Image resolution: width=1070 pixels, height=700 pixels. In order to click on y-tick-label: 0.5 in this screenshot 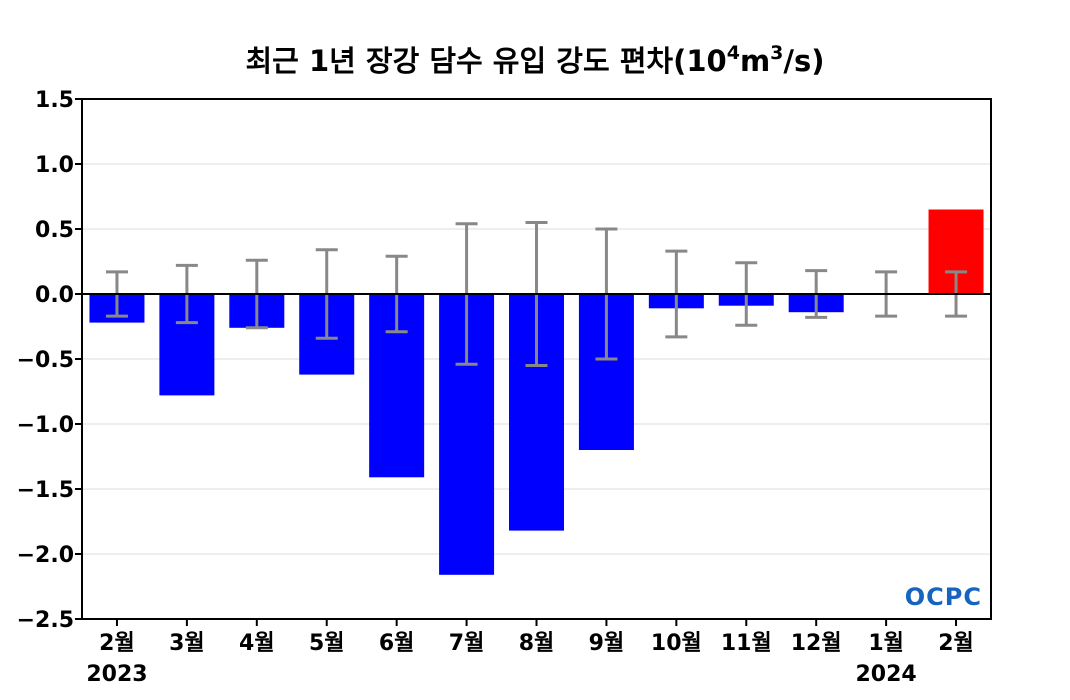, I will do `click(54, 230)`.